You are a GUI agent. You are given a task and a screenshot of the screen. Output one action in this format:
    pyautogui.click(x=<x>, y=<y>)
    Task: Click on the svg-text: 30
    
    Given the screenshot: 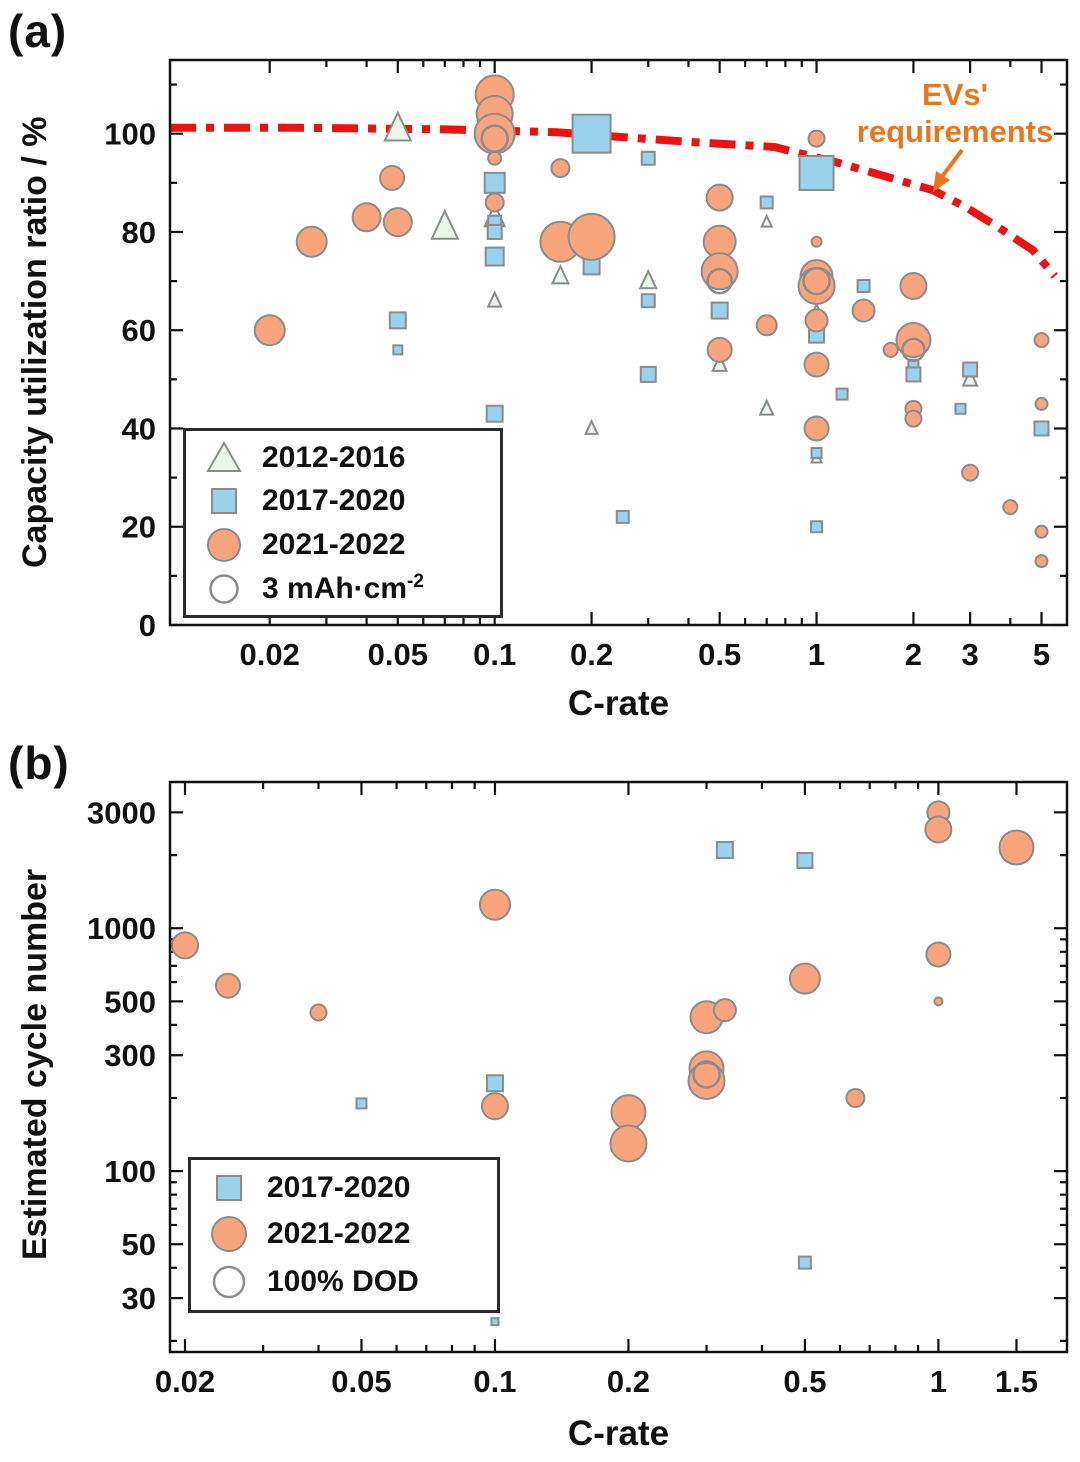 What is the action you would take?
    pyautogui.click(x=139, y=1298)
    